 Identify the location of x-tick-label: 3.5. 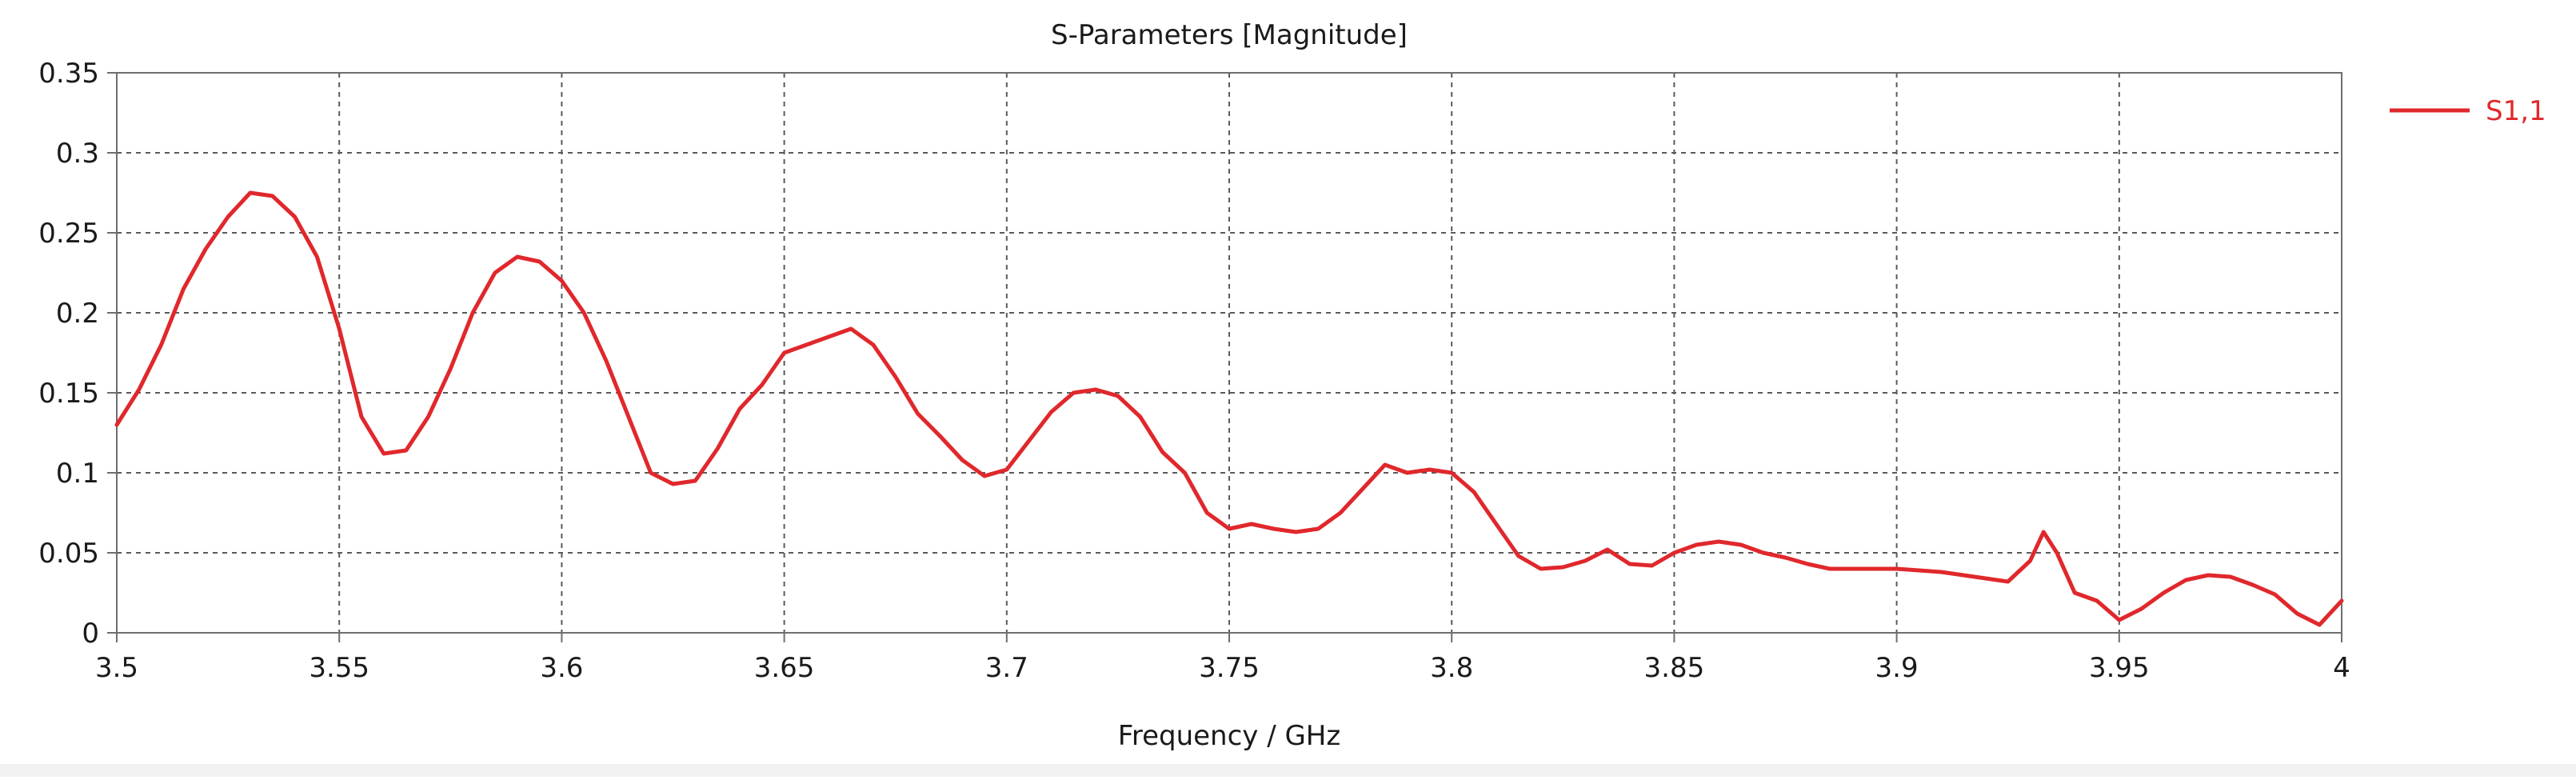
(117, 668).